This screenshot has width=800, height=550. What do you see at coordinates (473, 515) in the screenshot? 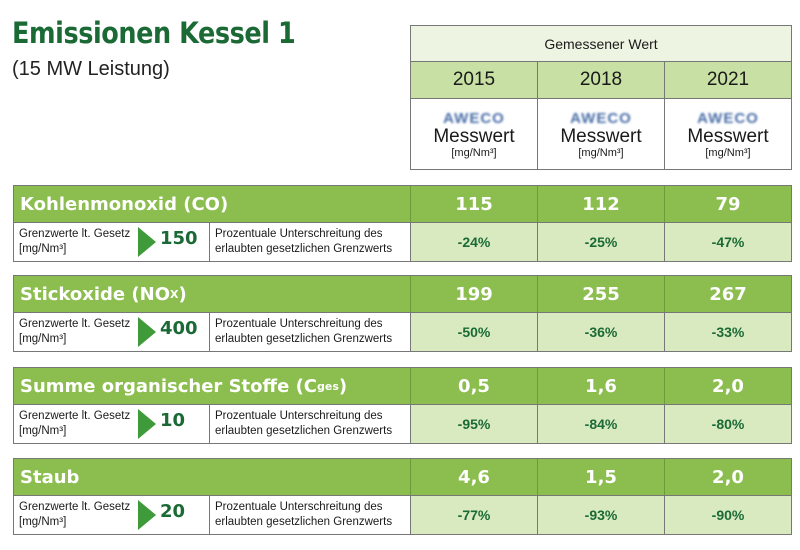
I see `percent-below-limit: -77%` at bounding box center [473, 515].